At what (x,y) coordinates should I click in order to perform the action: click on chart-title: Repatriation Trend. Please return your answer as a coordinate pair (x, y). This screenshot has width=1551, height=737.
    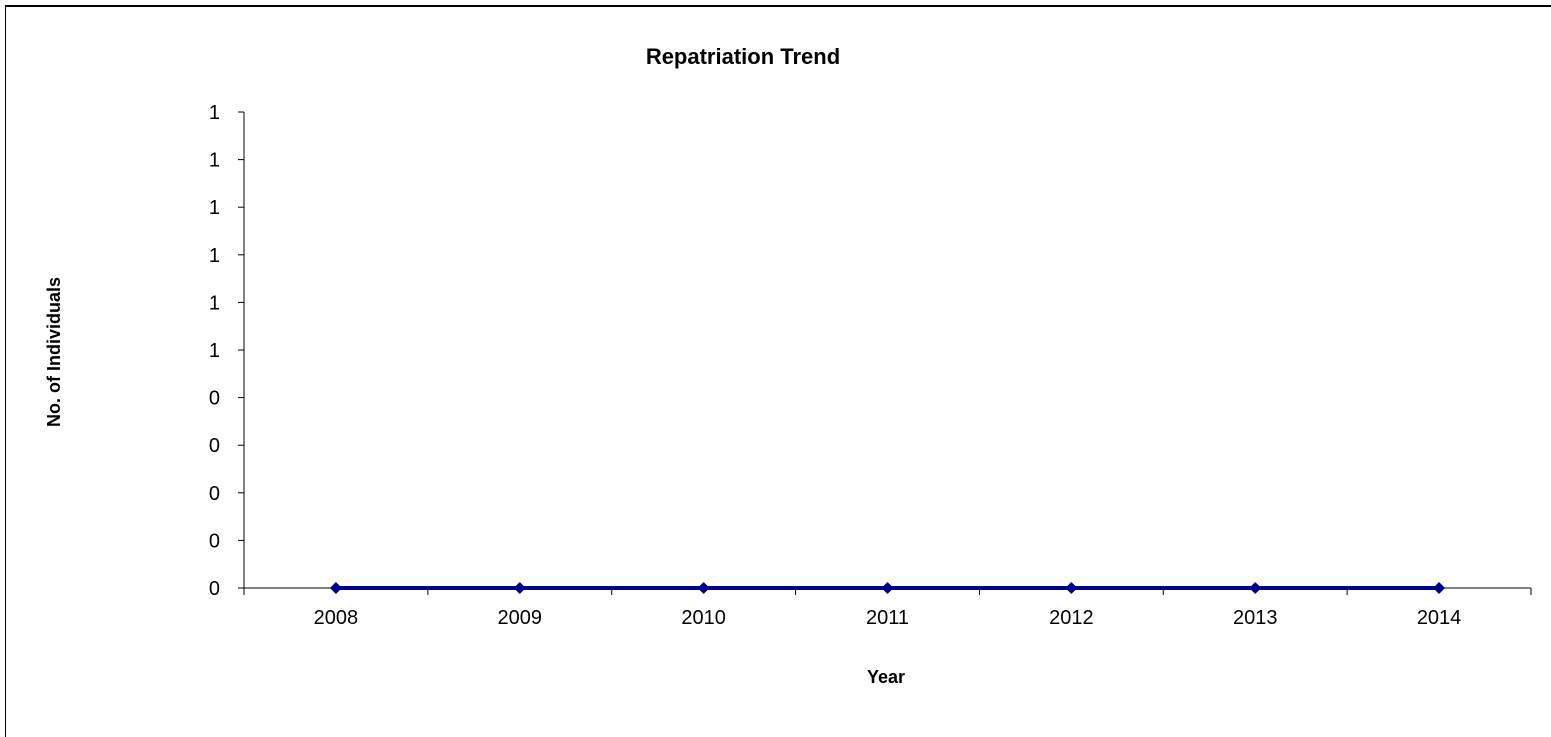
    Looking at the image, I should click on (743, 56).